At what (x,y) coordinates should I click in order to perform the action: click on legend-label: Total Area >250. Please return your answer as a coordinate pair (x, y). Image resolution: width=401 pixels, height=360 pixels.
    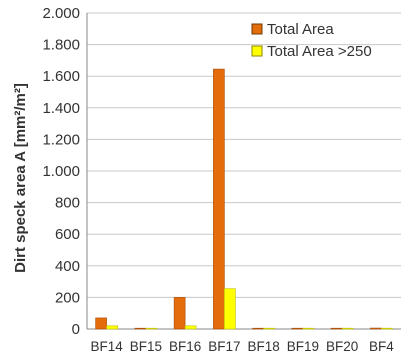
    Looking at the image, I should click on (319, 51).